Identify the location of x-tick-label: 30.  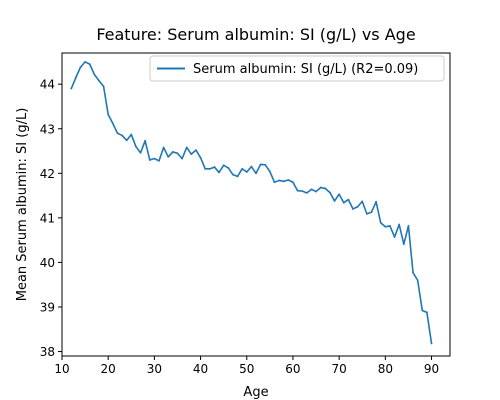
(154, 369).